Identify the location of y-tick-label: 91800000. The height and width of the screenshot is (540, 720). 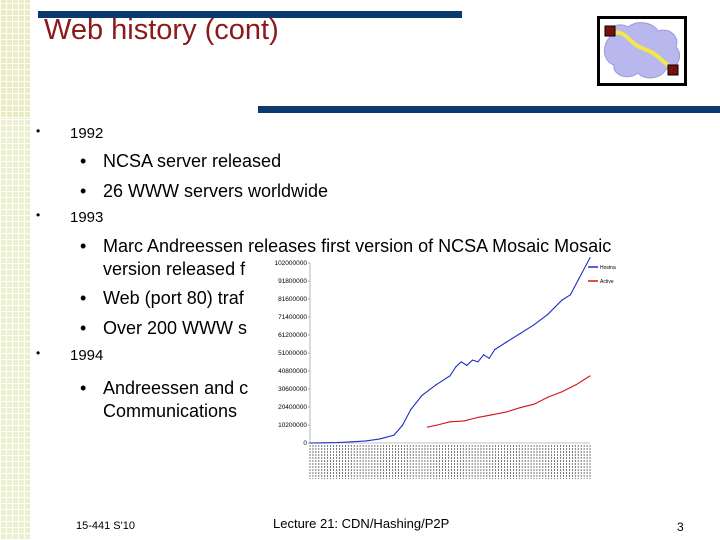
(292, 281).